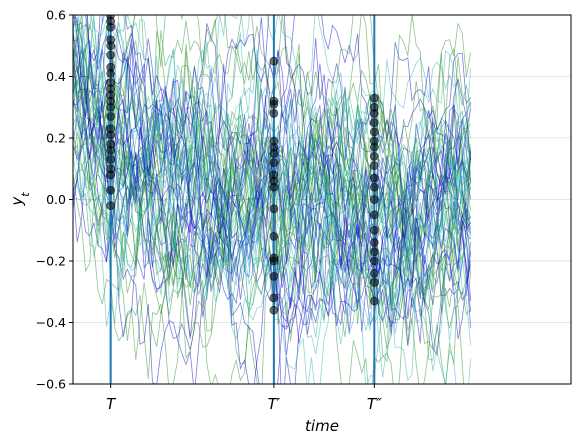 This screenshot has height=447, width=581. Describe the element at coordinates (111, 404) in the screenshot. I see `x-tick-label: T` at that location.